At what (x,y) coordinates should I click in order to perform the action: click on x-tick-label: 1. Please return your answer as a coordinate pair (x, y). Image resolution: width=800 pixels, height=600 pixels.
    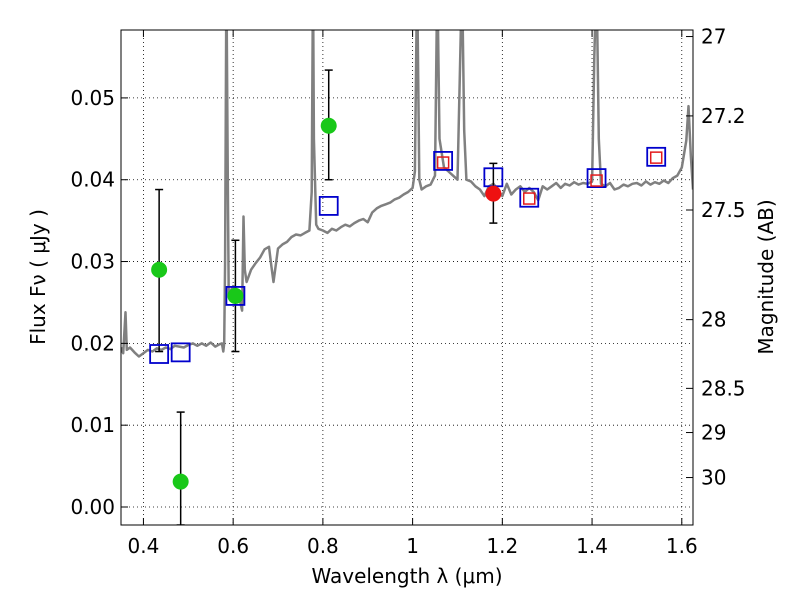
    Looking at the image, I should click on (412, 546).